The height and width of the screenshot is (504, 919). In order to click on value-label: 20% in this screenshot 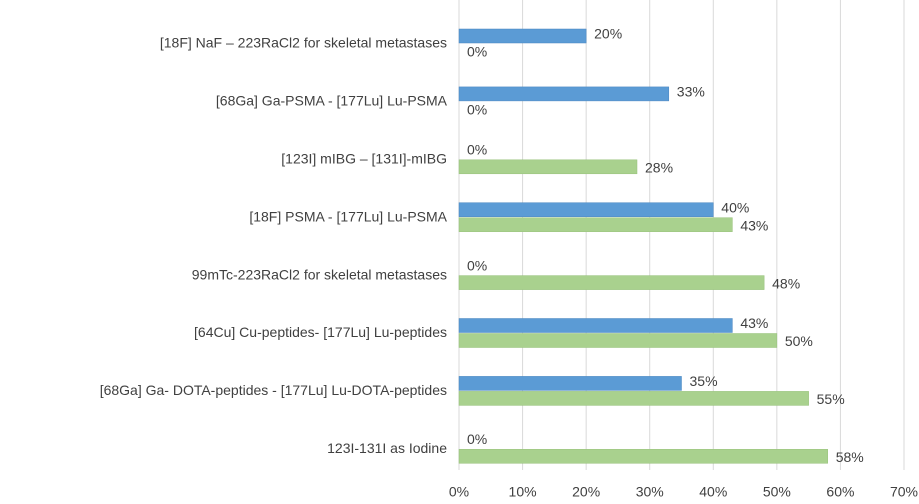, I will do `click(608, 34)`.